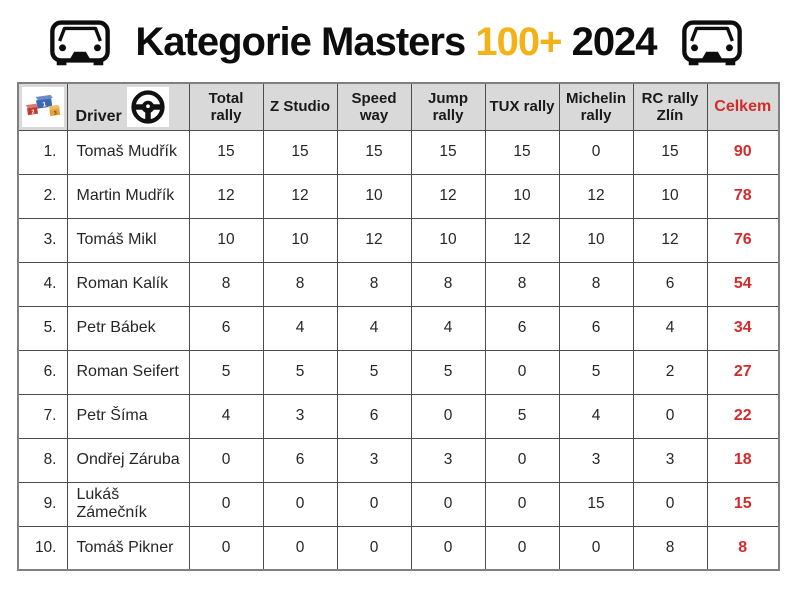 The height and width of the screenshot is (600, 792). I want to click on event-header: Z Studio, so click(300, 106).